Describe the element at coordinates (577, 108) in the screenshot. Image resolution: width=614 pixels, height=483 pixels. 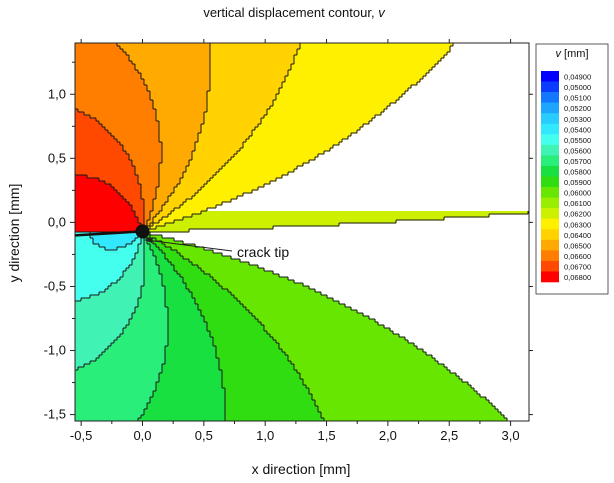
I see `legend-level-label: 0,05200` at that location.